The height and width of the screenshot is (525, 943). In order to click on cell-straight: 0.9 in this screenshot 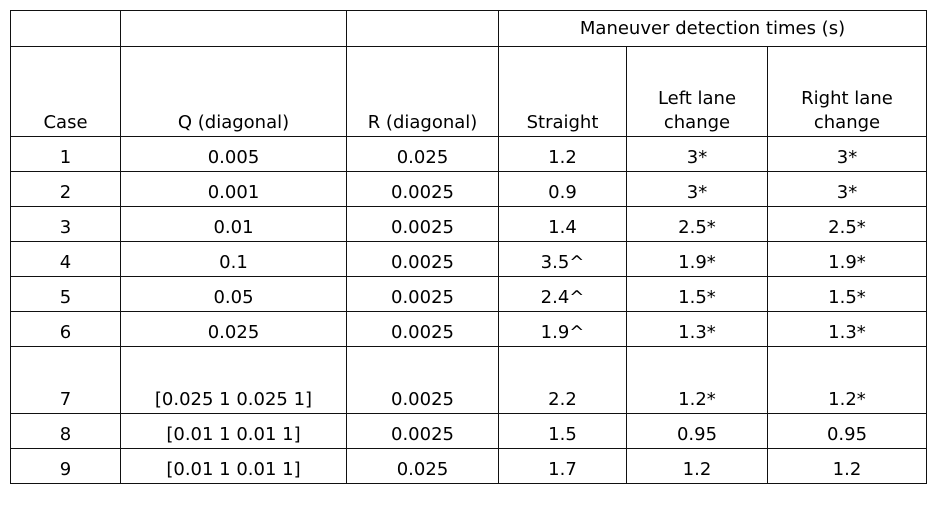, I will do `click(562, 189)`.